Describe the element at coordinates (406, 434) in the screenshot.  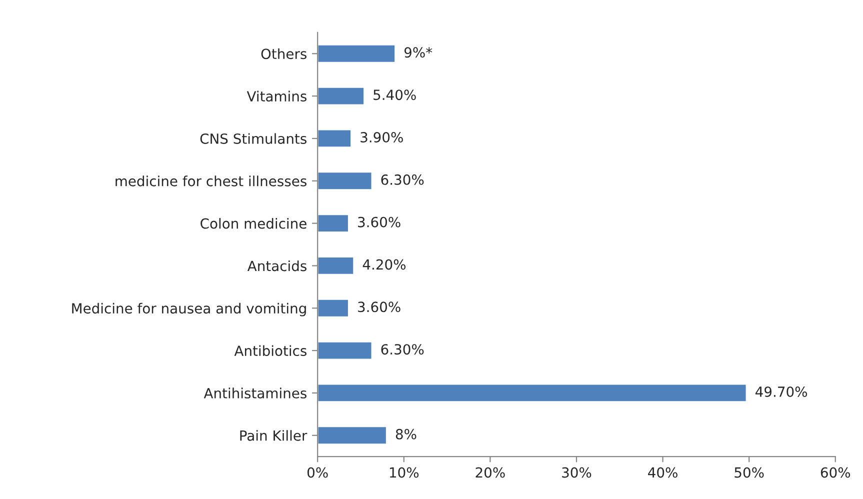
I see `data-label: 8%` at that location.